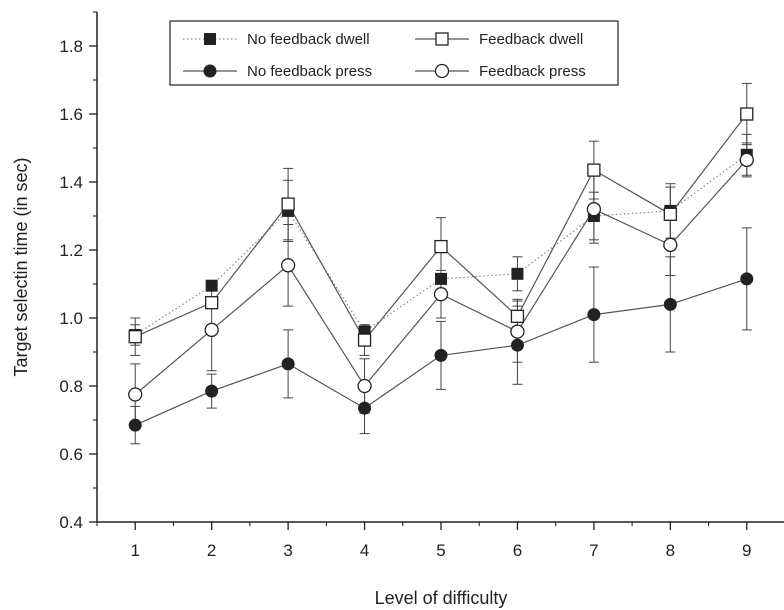 Image resolution: width=784 pixels, height=610 pixels. What do you see at coordinates (746, 550) in the screenshot?
I see `x-tick-label: 9` at bounding box center [746, 550].